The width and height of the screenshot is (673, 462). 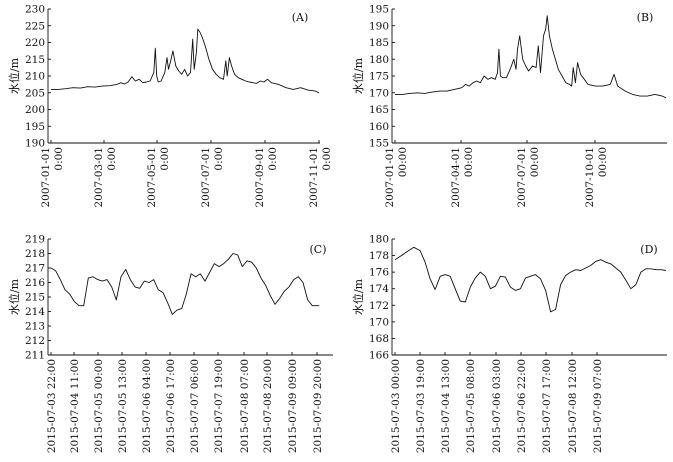 I want to click on panel-a-x-tick-label: 2007-03-01 0:00, so click(x=105, y=177).